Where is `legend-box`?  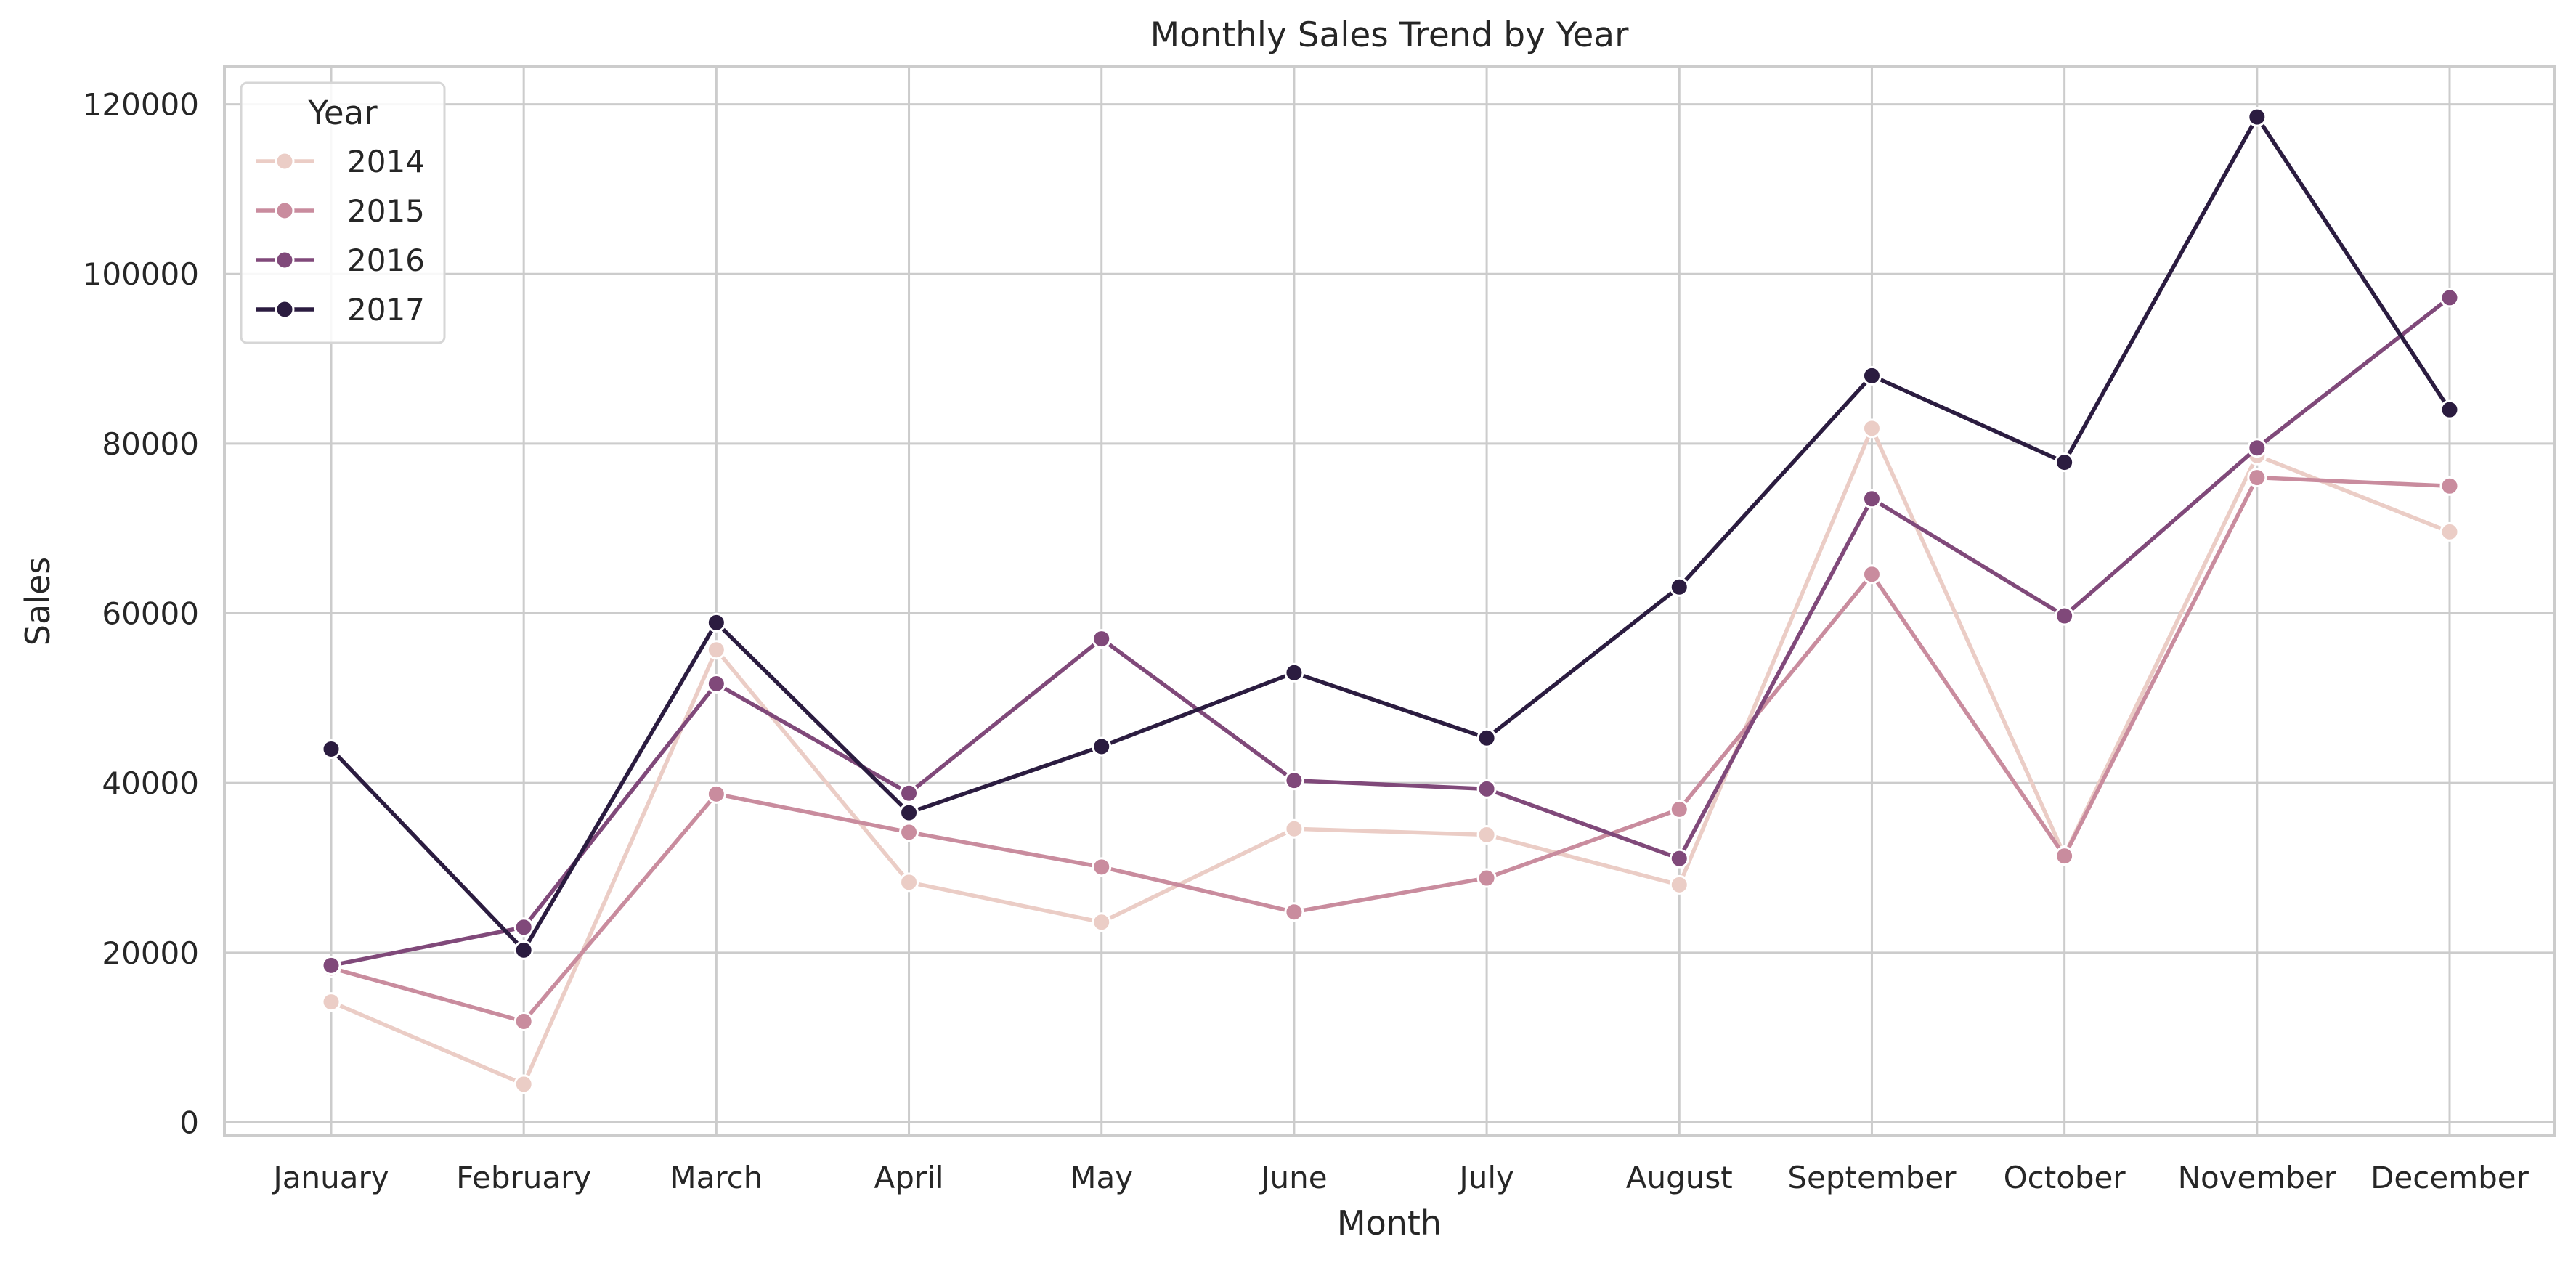 legend-box is located at coordinates (343, 212).